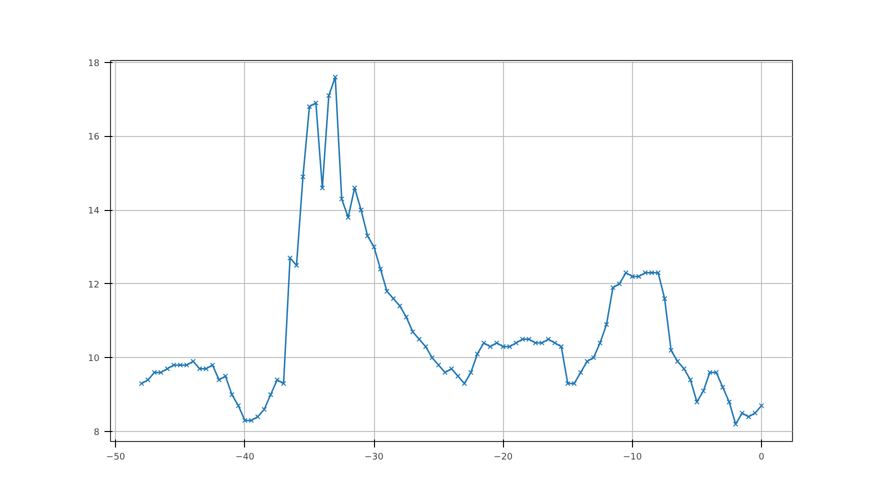  I want to click on y-tick-label: 10, so click(94, 359).